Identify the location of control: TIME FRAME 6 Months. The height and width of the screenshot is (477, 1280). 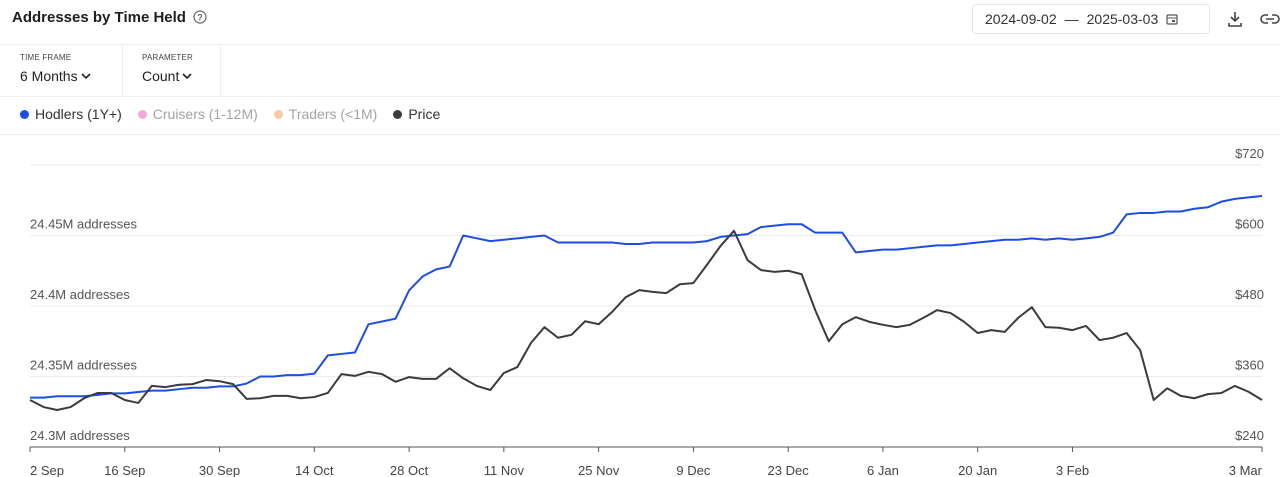
(55, 68).